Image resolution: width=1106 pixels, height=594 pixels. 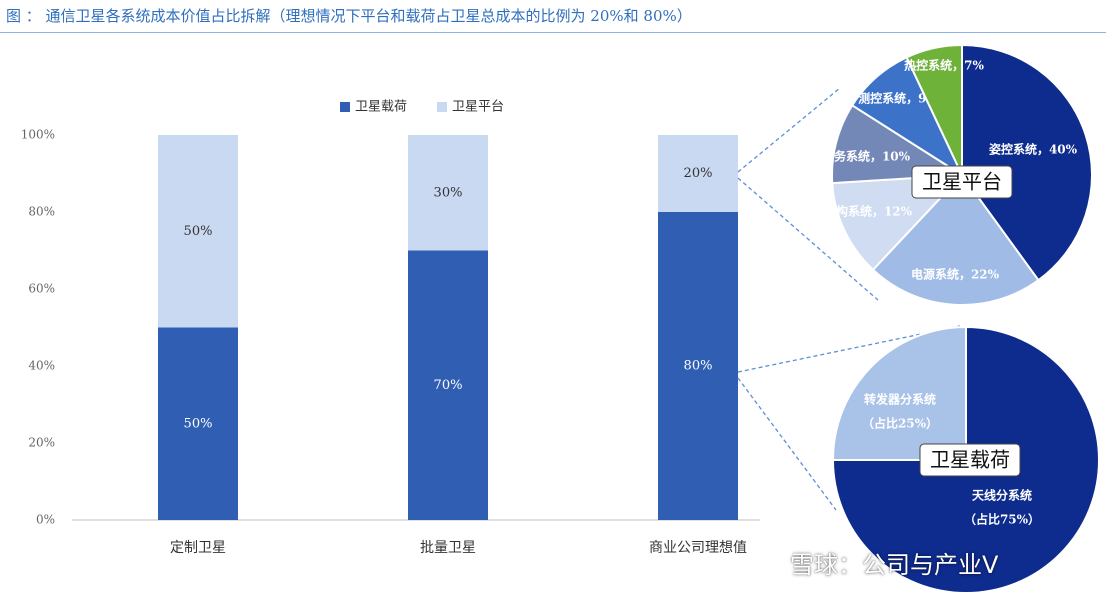 What do you see at coordinates (868, 211) in the screenshot?
I see `platform-pie-slice-label: 结构系统，12%` at bounding box center [868, 211].